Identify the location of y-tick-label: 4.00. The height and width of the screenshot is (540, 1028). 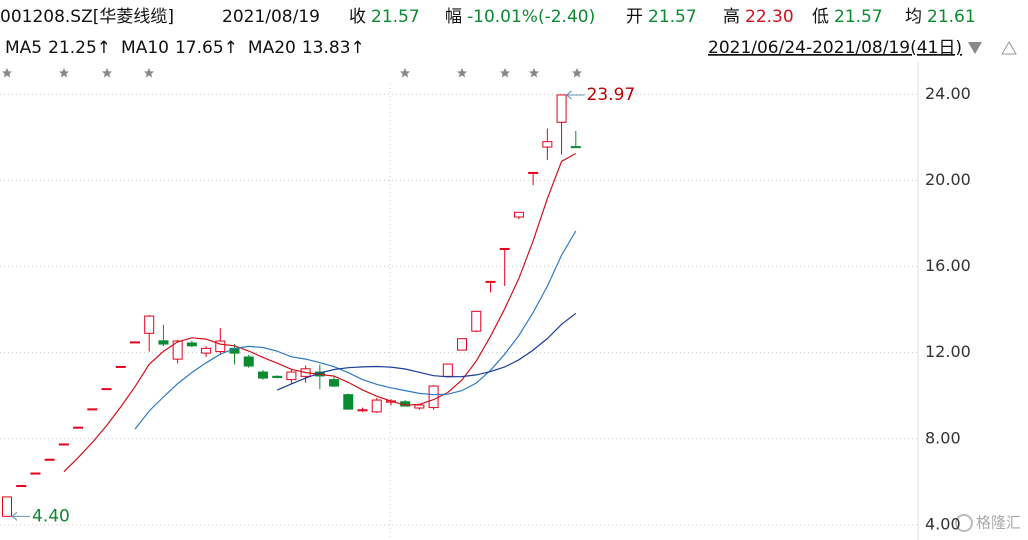
(943, 523).